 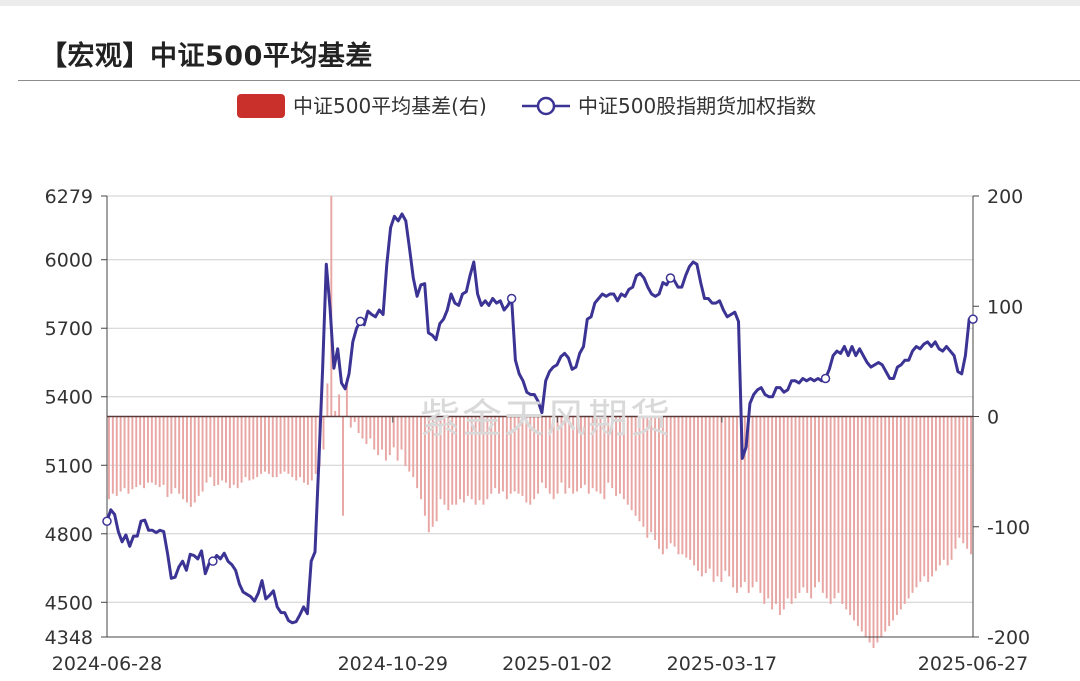 I want to click on legend-label-index: 中证500股指期货加权指数, so click(x=697, y=106).